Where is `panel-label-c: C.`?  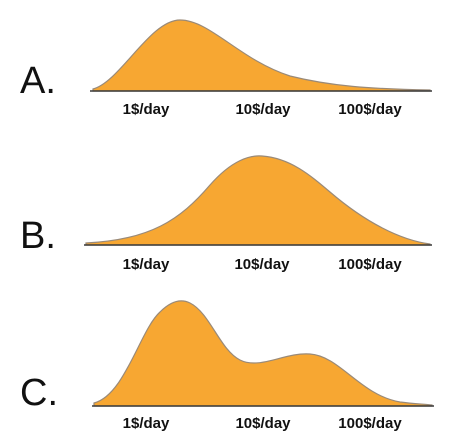 panel-label-c: C. is located at coordinates (39, 393).